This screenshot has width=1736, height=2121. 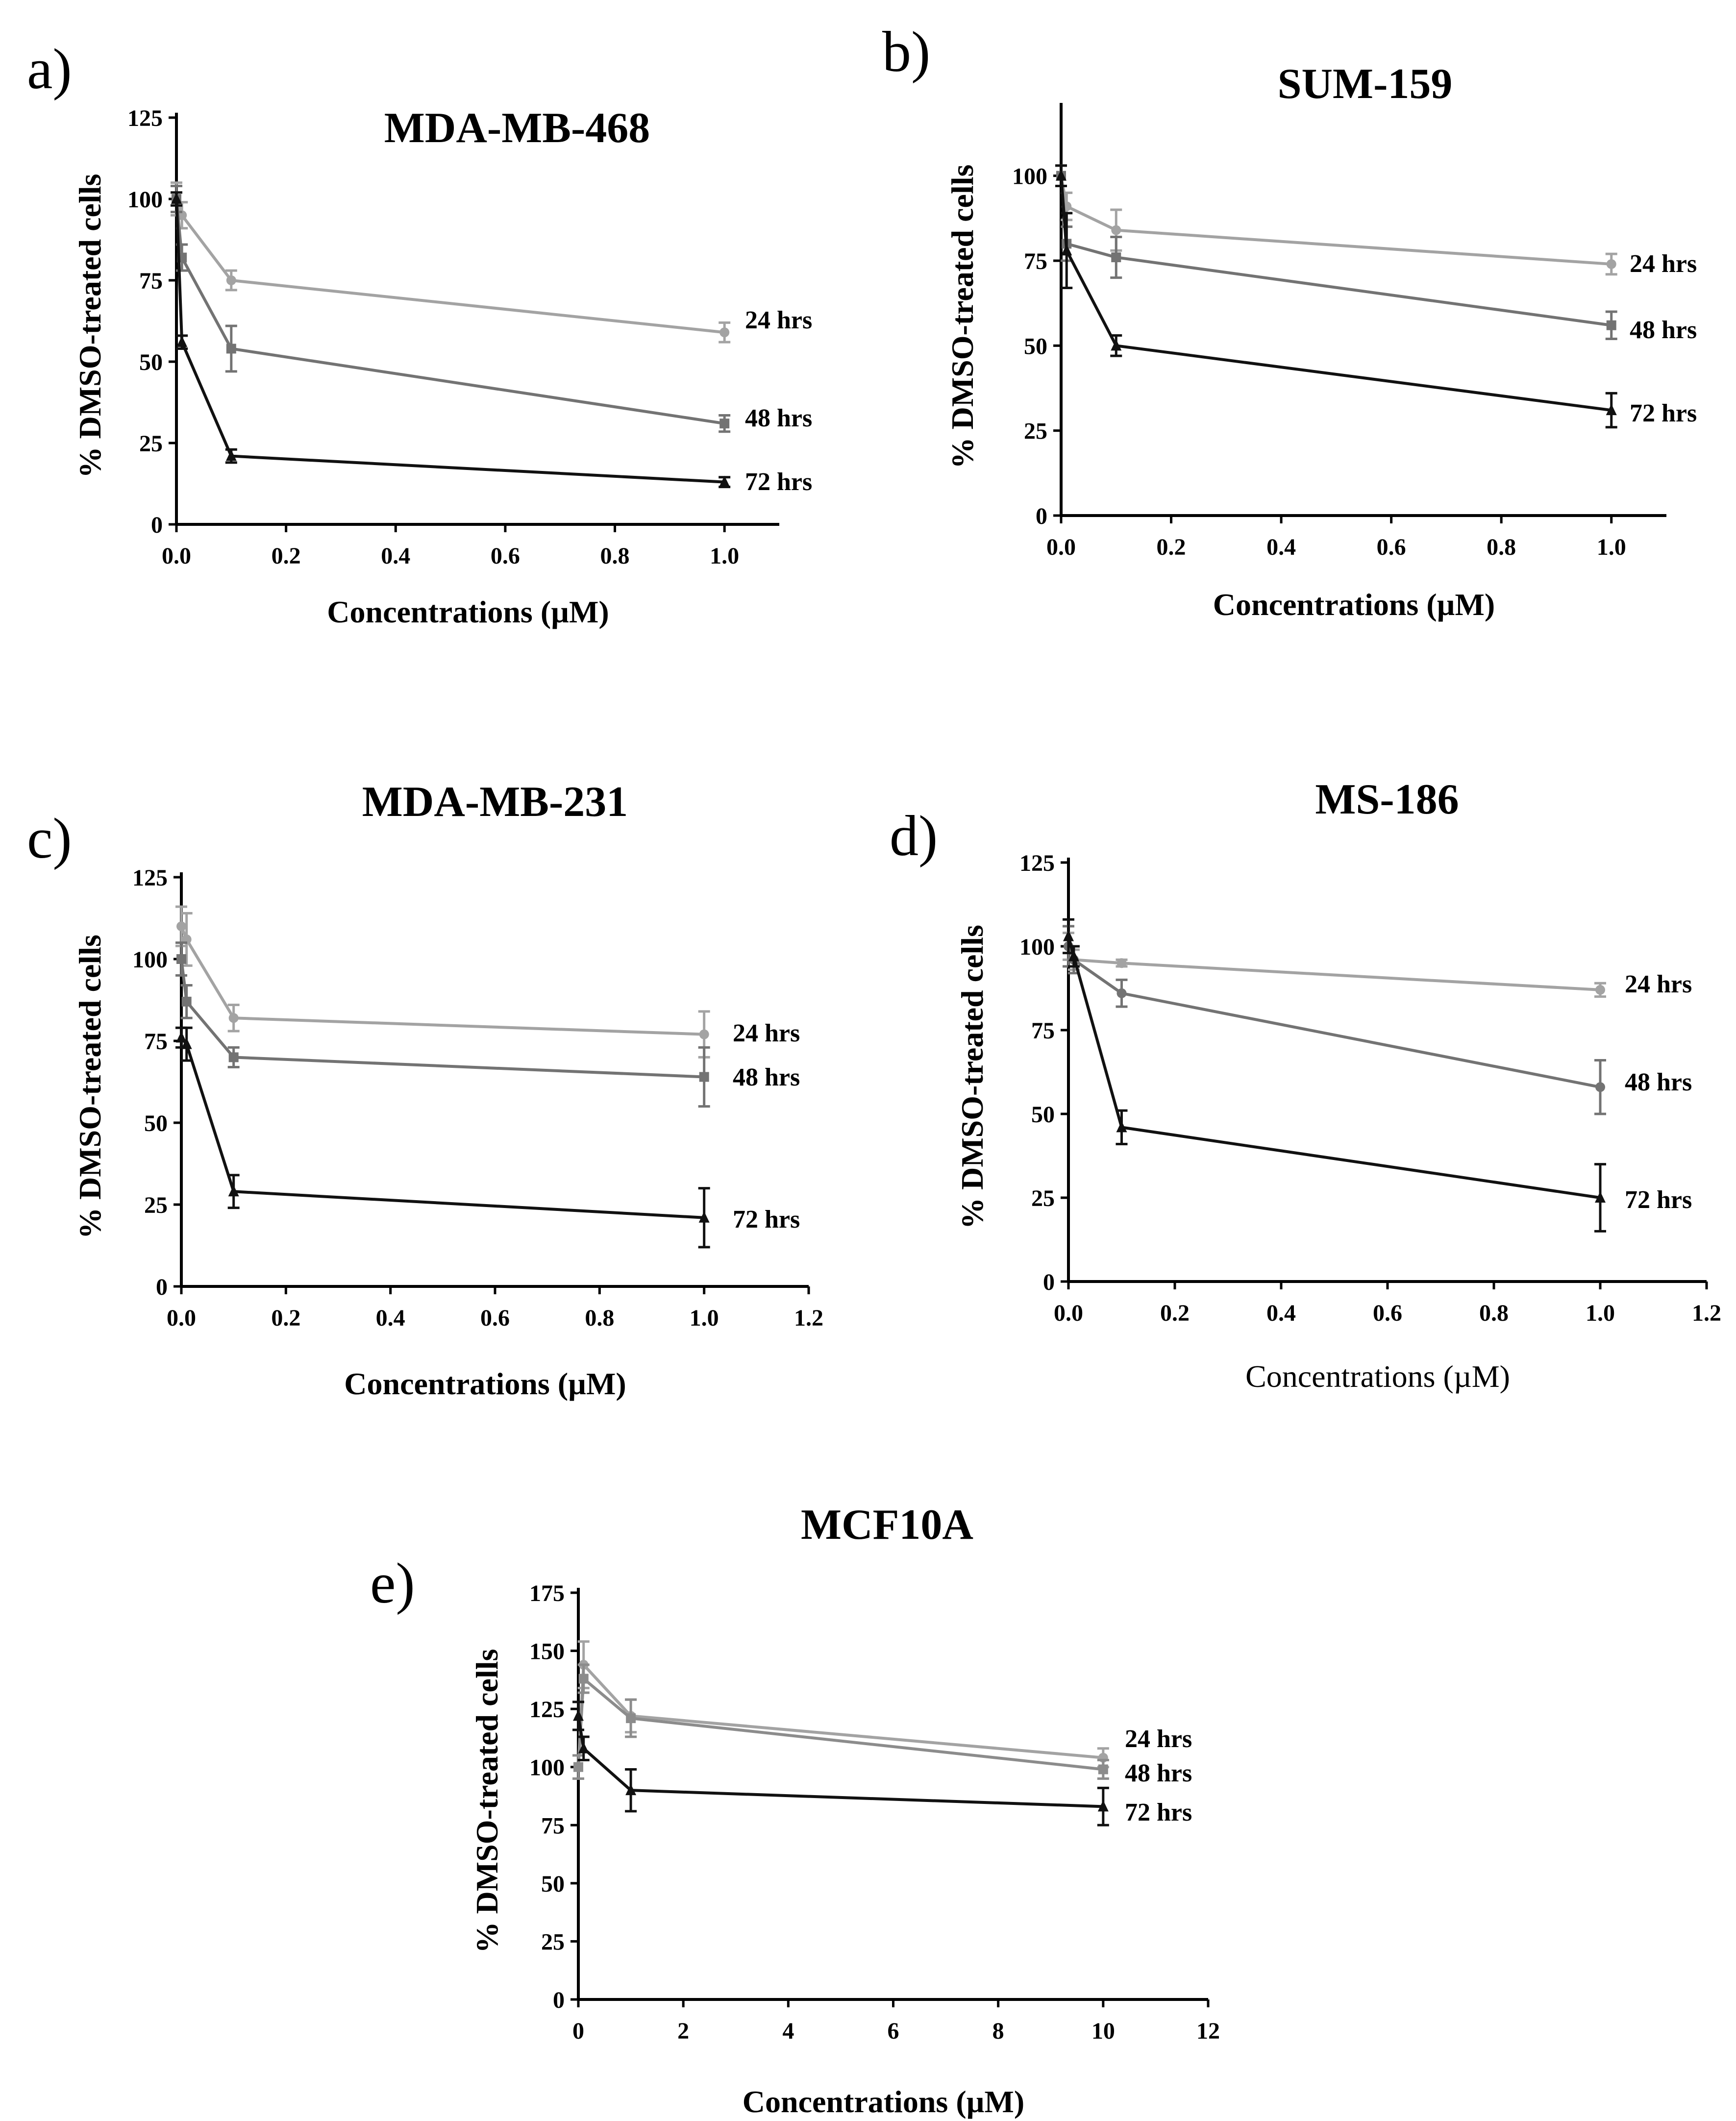 I want to click on x-tick-label: 10, so click(x=1103, y=2031).